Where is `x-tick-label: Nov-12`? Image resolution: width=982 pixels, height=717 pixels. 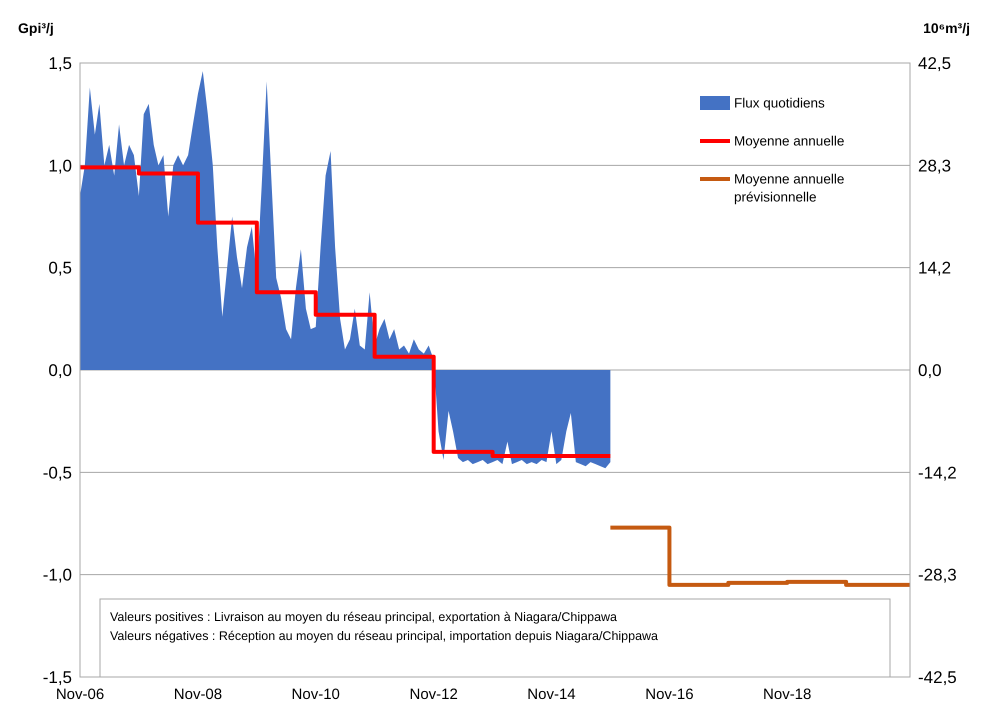 x-tick-label: Nov-12 is located at coordinates (434, 694).